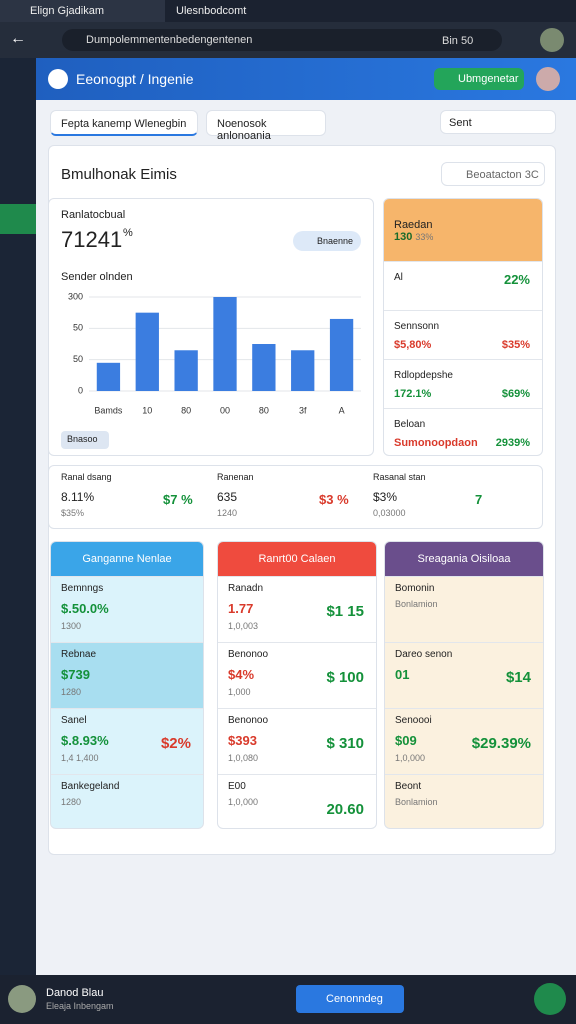  What do you see at coordinates (345, 677) in the screenshot?
I see `row-right: $ 100` at bounding box center [345, 677].